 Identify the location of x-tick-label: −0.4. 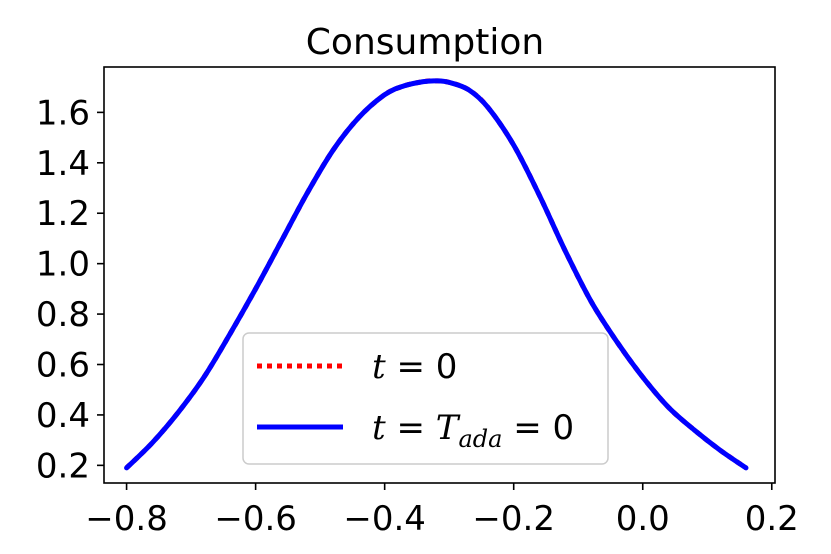
(384, 519).